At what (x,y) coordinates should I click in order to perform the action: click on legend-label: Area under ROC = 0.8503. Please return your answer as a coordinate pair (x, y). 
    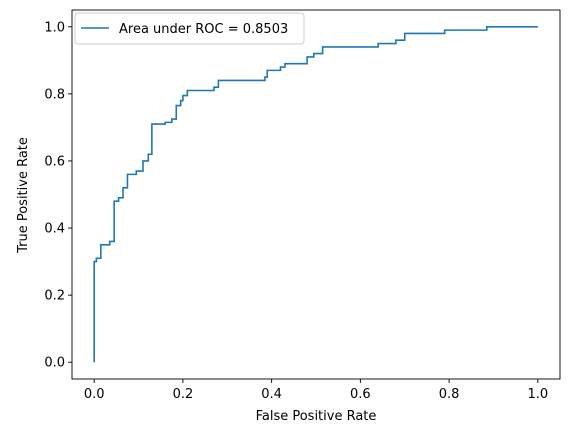
    Looking at the image, I should click on (203, 29).